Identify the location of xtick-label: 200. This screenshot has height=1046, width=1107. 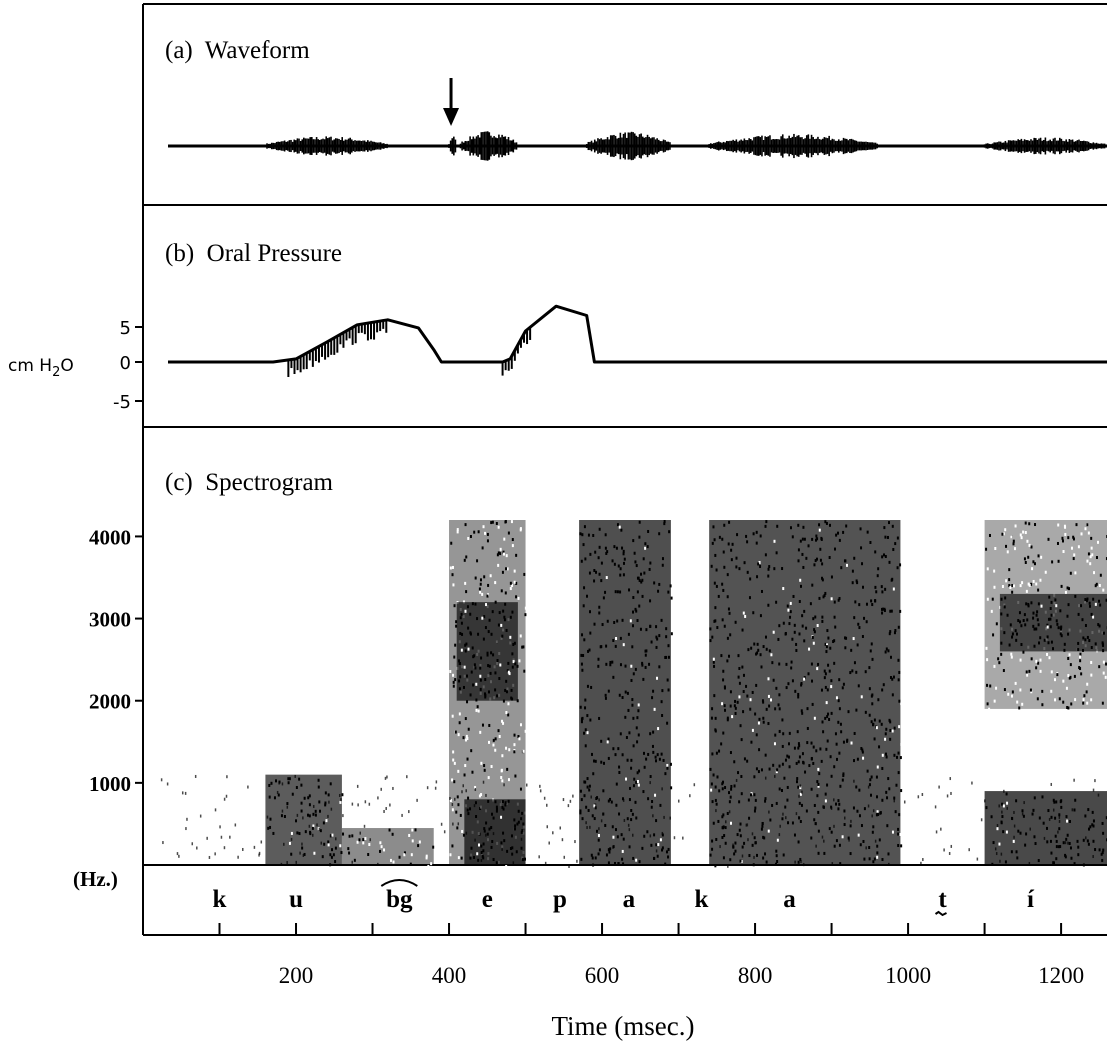
(296, 975).